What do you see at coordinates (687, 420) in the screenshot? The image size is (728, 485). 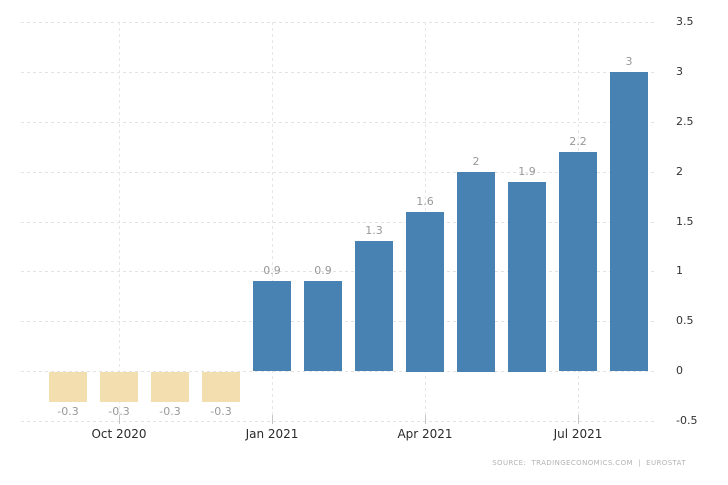 I see `y-axis-tick-label: -0.5` at bounding box center [687, 420].